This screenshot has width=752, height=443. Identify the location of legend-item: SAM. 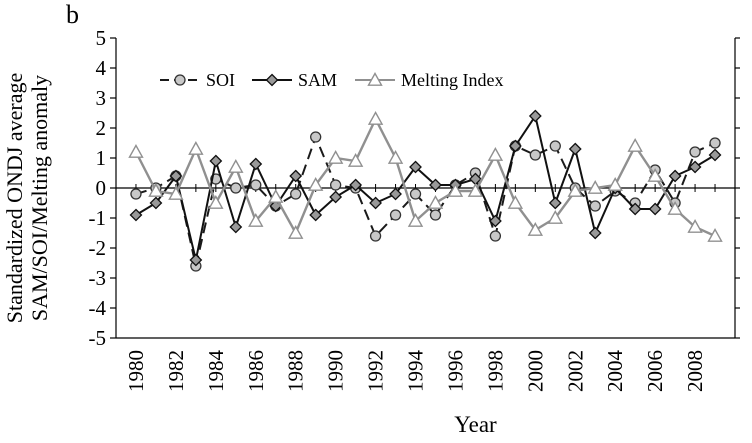
(294, 80).